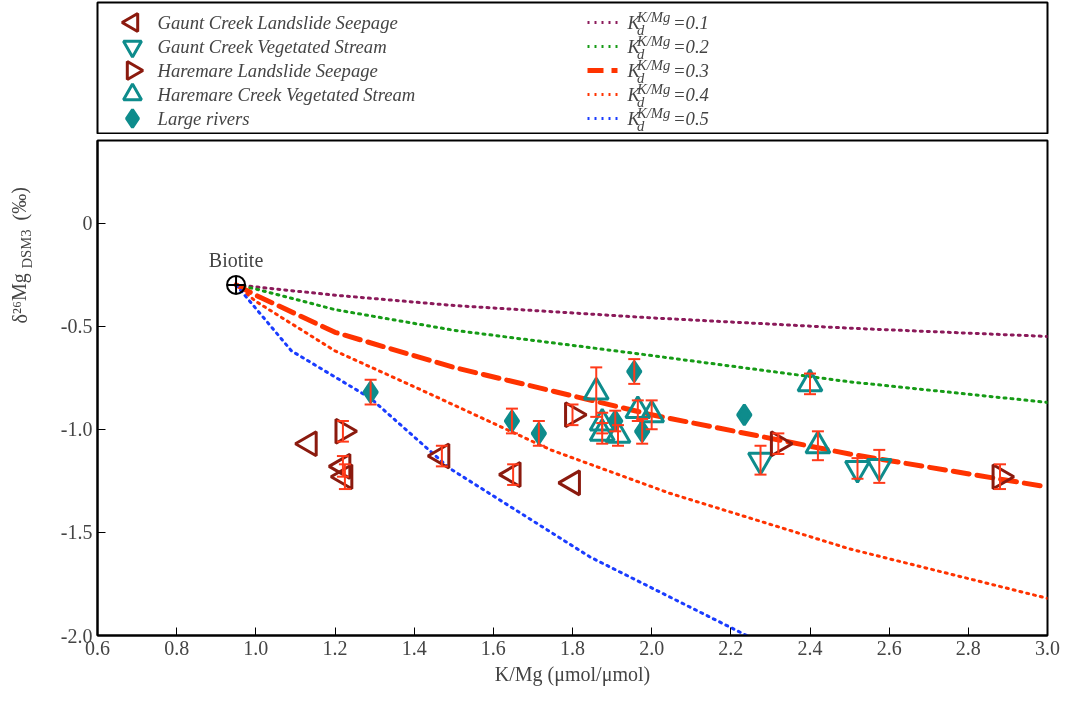 The width and height of the screenshot is (1079, 720). What do you see at coordinates (236, 259) in the screenshot?
I see `annotation: Biotite` at bounding box center [236, 259].